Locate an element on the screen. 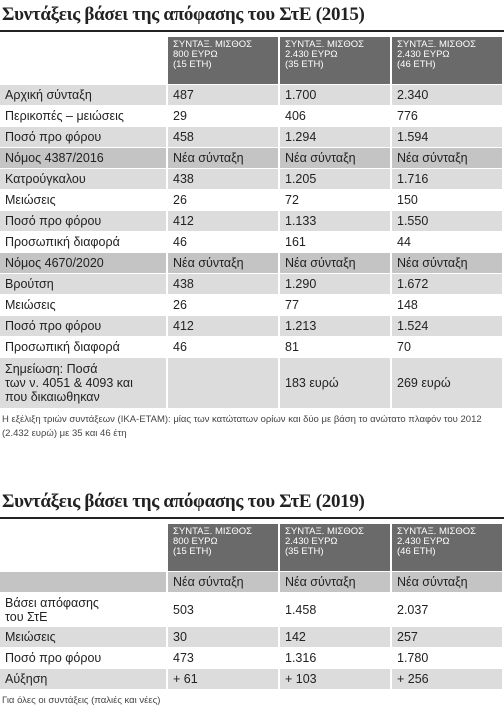 The image size is (504, 712). value-cell: 1.594 is located at coordinates (447, 137).